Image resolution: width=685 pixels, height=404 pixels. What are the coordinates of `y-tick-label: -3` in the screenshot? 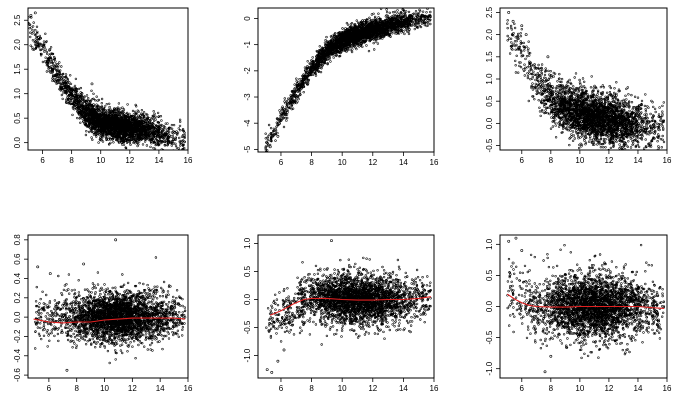 It's located at (247, 97).